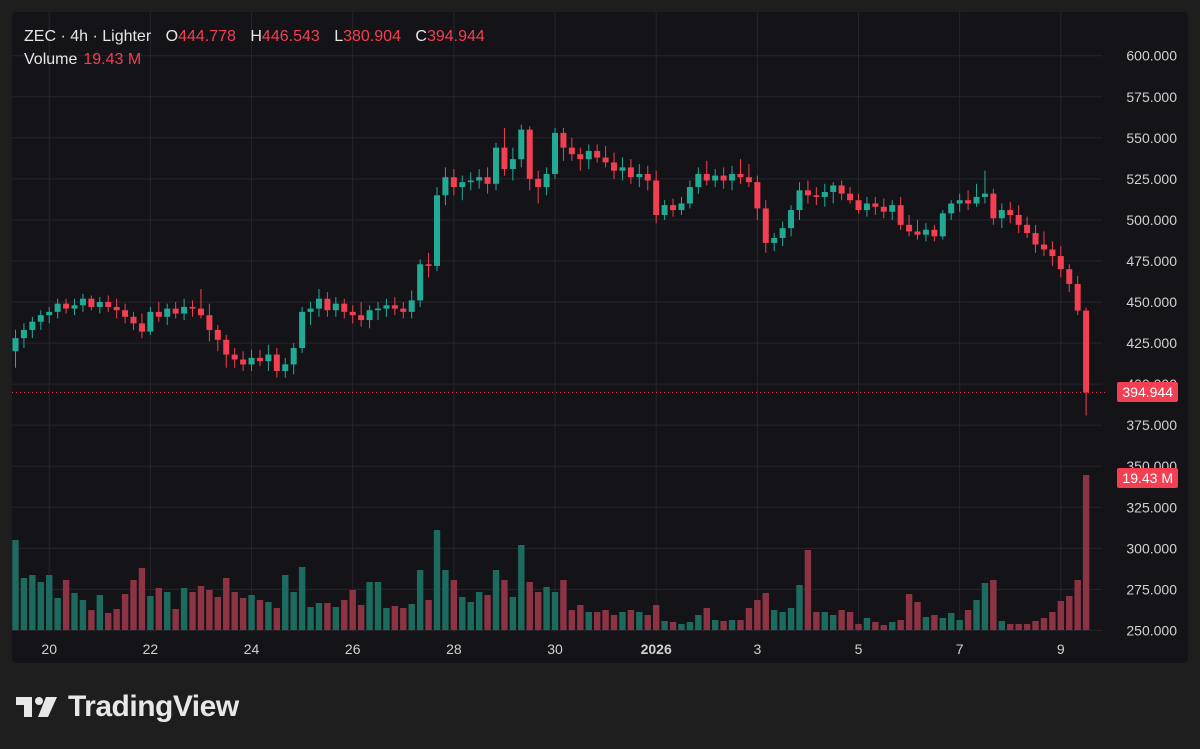 This screenshot has height=749, width=1200. I want to click on volume-row: Volume 19.43 M, so click(254, 59).